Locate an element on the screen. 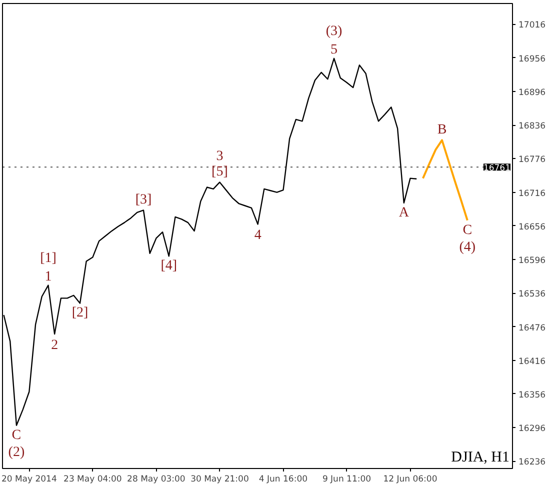 The height and width of the screenshot is (487, 548). annotation: (2) is located at coordinates (16, 452).